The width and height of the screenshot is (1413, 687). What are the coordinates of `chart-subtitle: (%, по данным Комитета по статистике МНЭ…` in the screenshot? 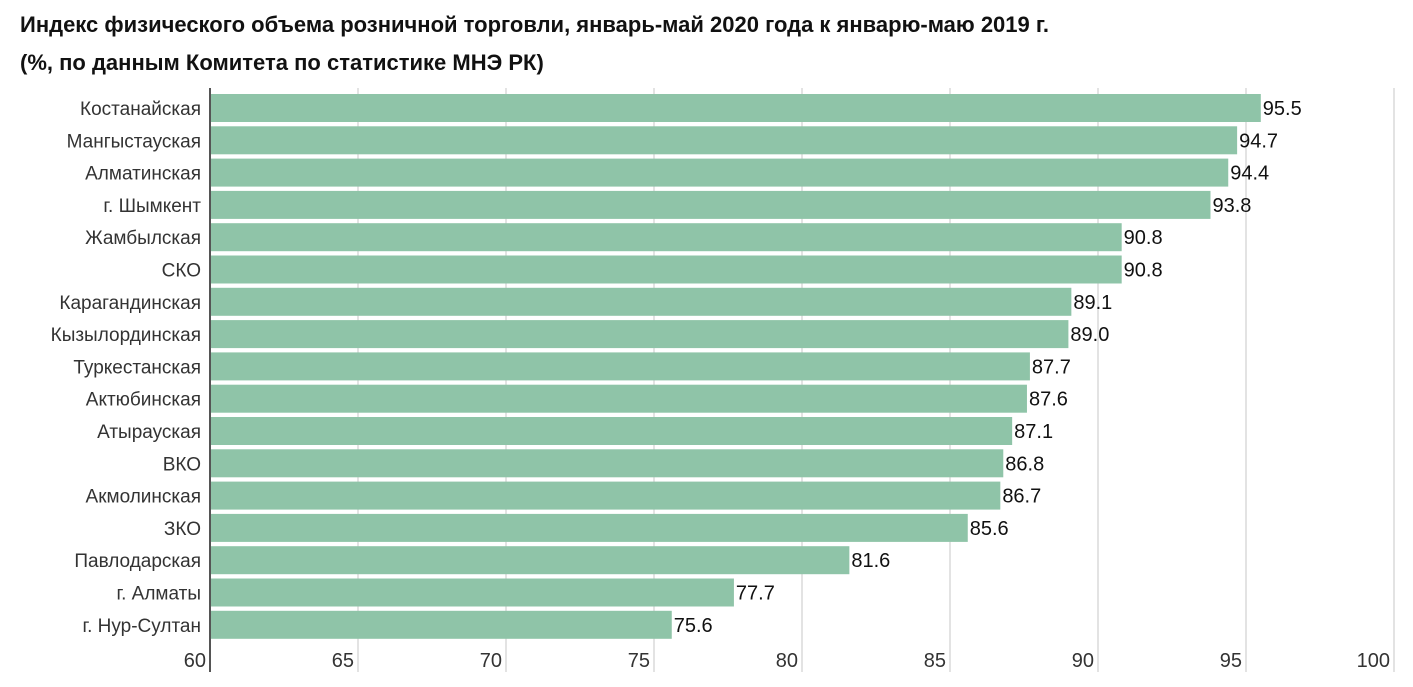 It's located at (282, 62).